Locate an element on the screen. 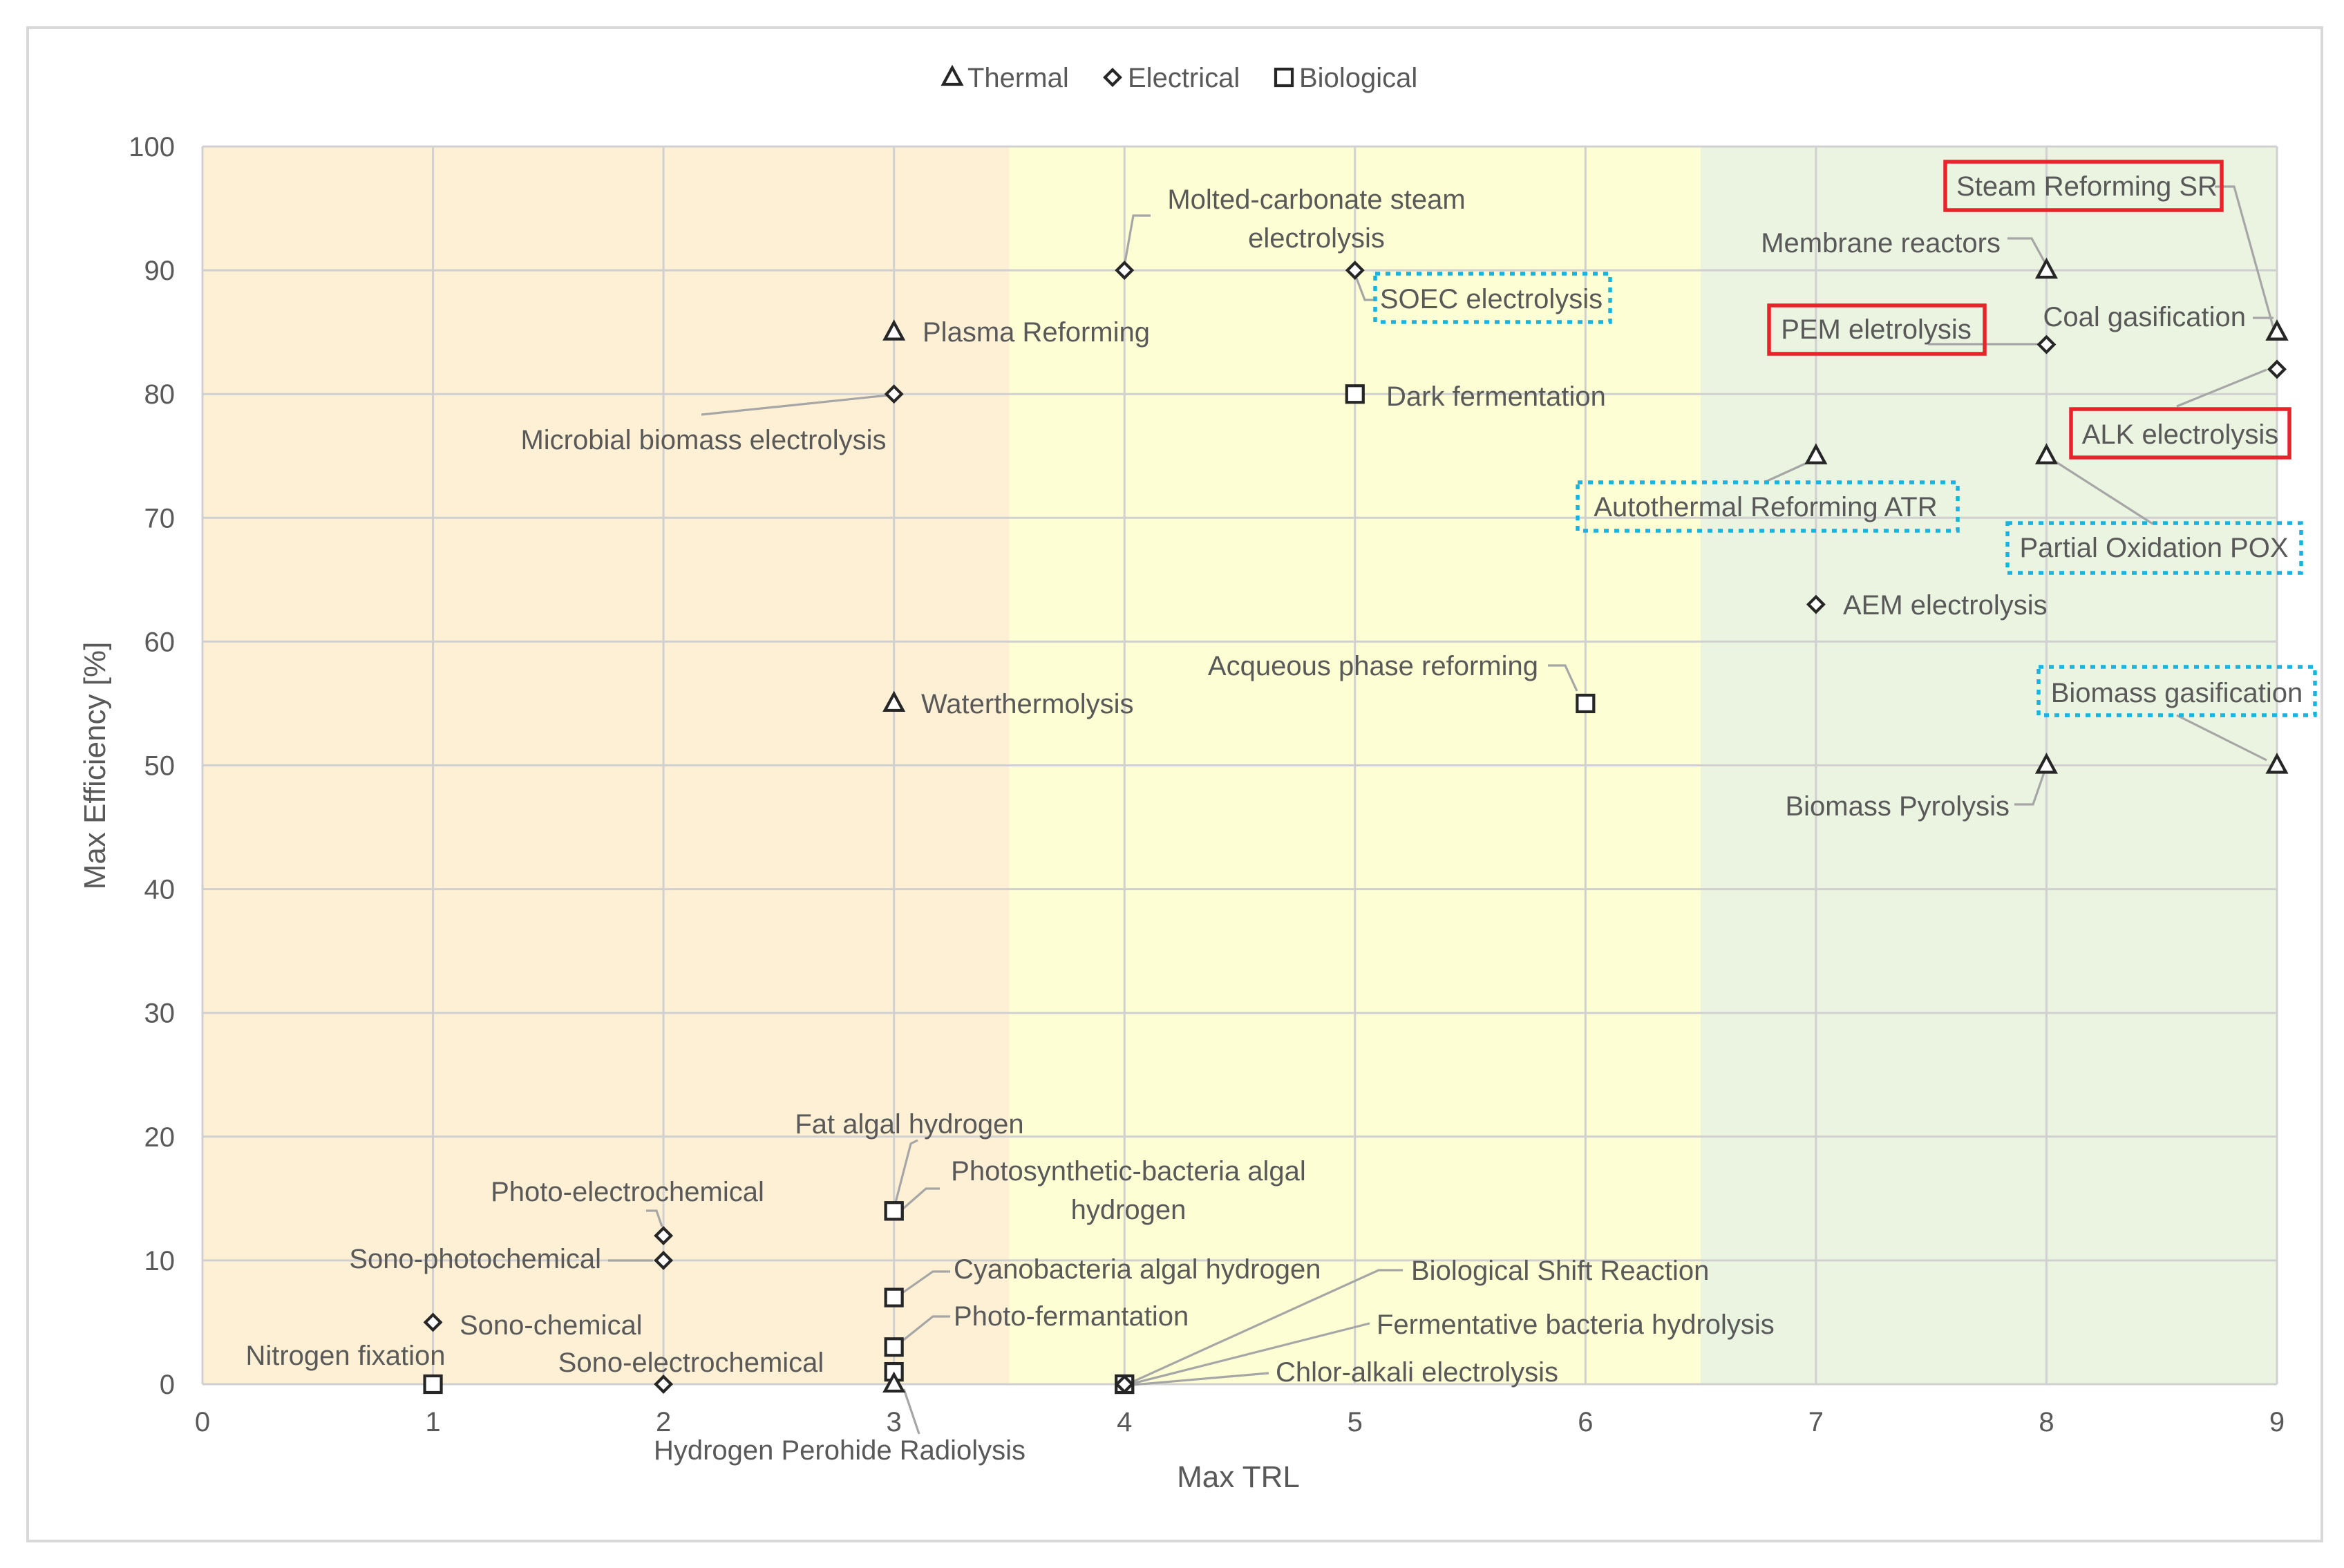  leader-cyanobacteria-algal-hydrogen is located at coordinates (924, 1283).